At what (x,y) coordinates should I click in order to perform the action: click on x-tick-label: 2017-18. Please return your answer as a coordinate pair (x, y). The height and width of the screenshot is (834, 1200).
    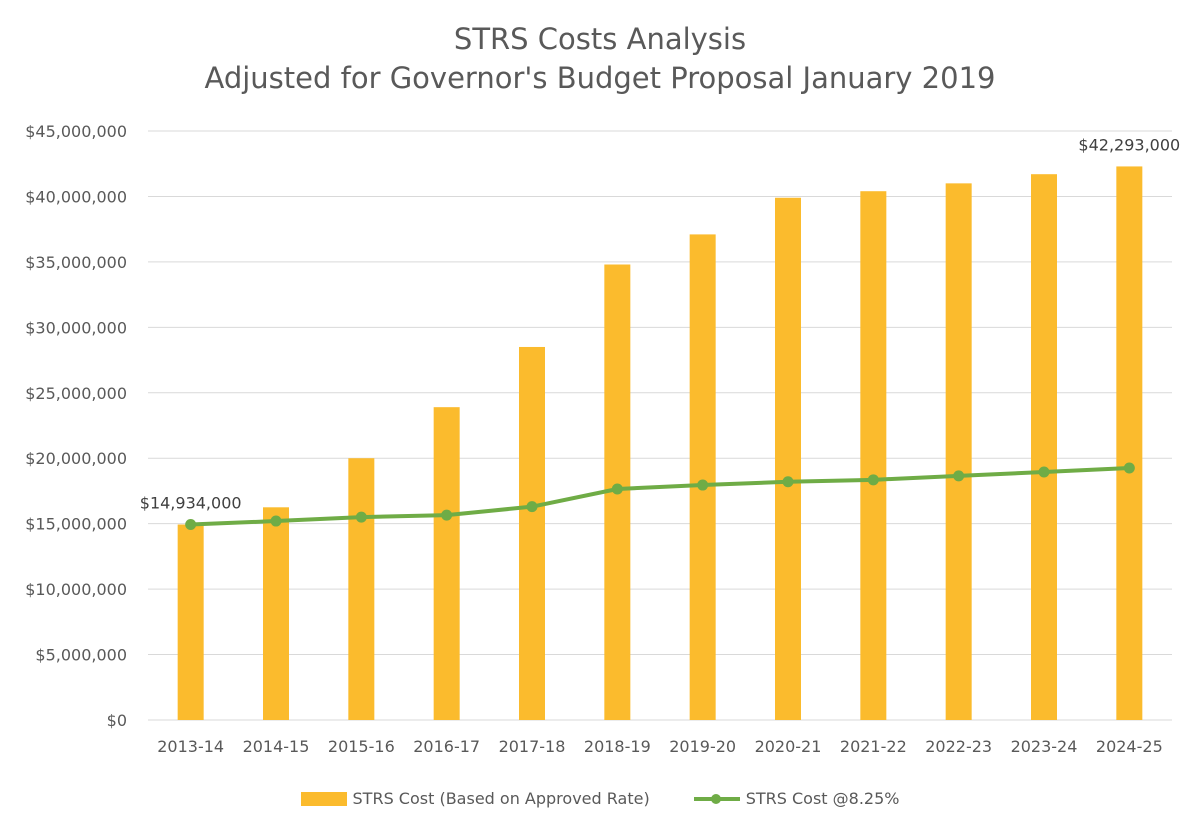
    Looking at the image, I should click on (532, 746).